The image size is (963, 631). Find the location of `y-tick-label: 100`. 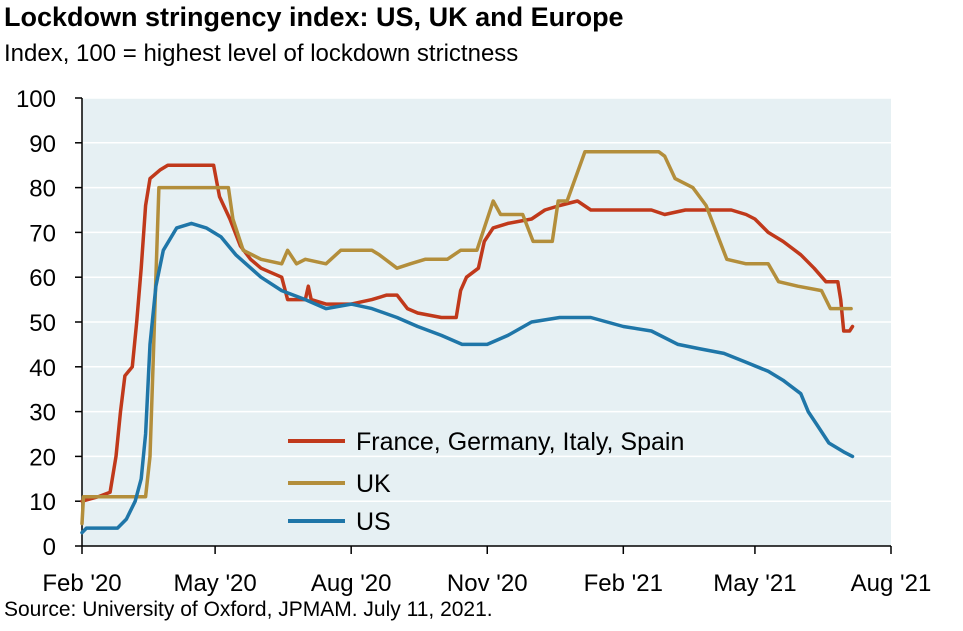

y-tick-label: 100 is located at coordinates (36, 99).